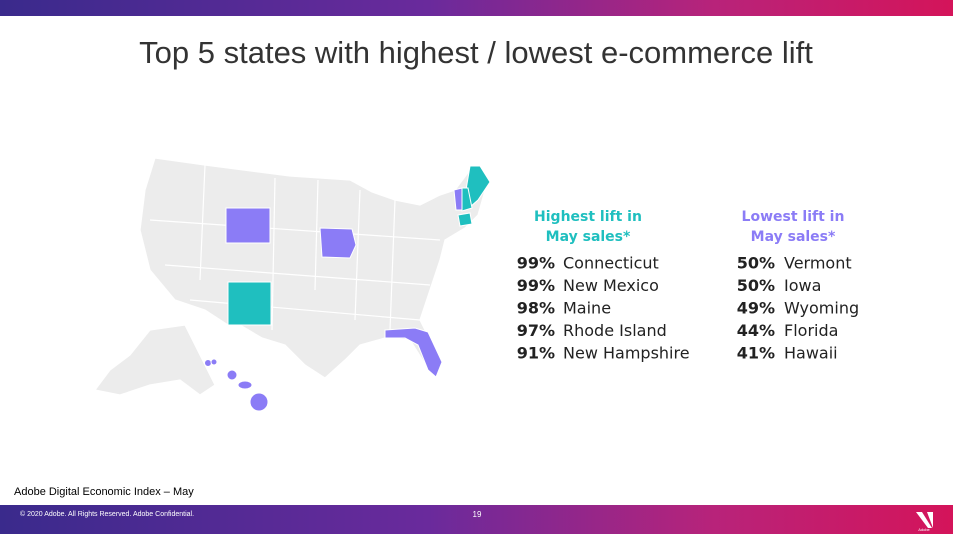  What do you see at coordinates (248, 225) in the screenshot?
I see `wyoming` at bounding box center [248, 225].